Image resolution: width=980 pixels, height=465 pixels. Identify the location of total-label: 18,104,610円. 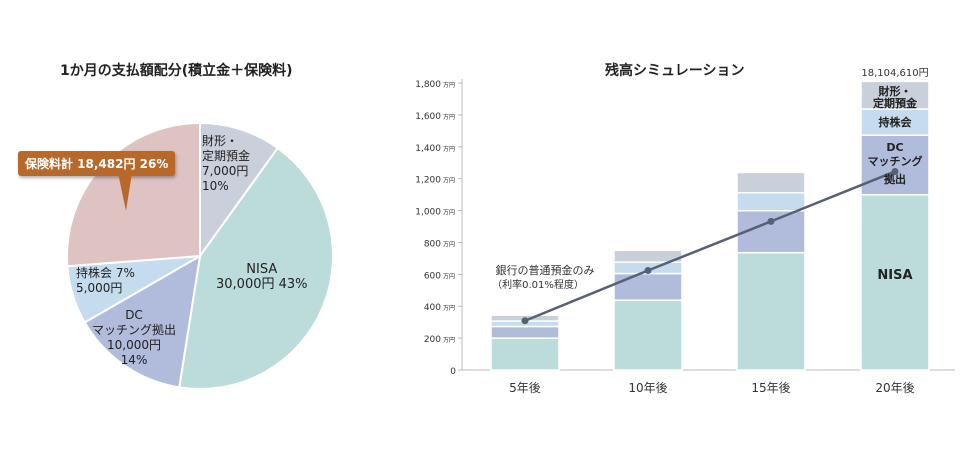
(894, 73).